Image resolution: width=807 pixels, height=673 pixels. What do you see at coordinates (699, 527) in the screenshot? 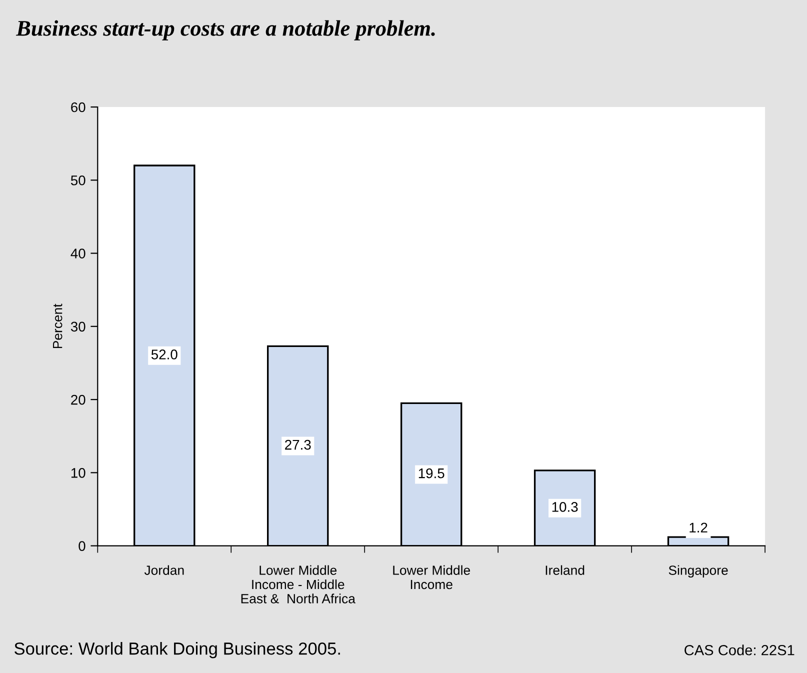
I see `data-label: 1.2` at bounding box center [699, 527].